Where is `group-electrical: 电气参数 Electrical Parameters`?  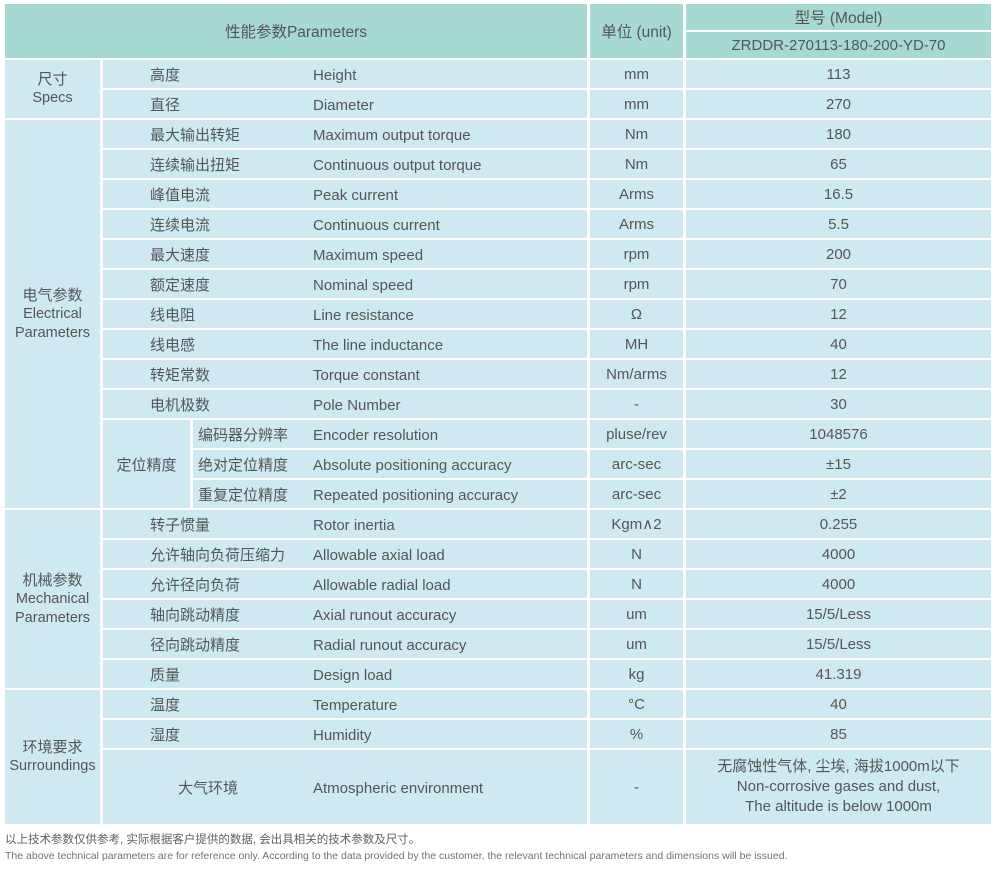
group-electrical: 电气参数 Electrical Parameters is located at coordinates (52, 314).